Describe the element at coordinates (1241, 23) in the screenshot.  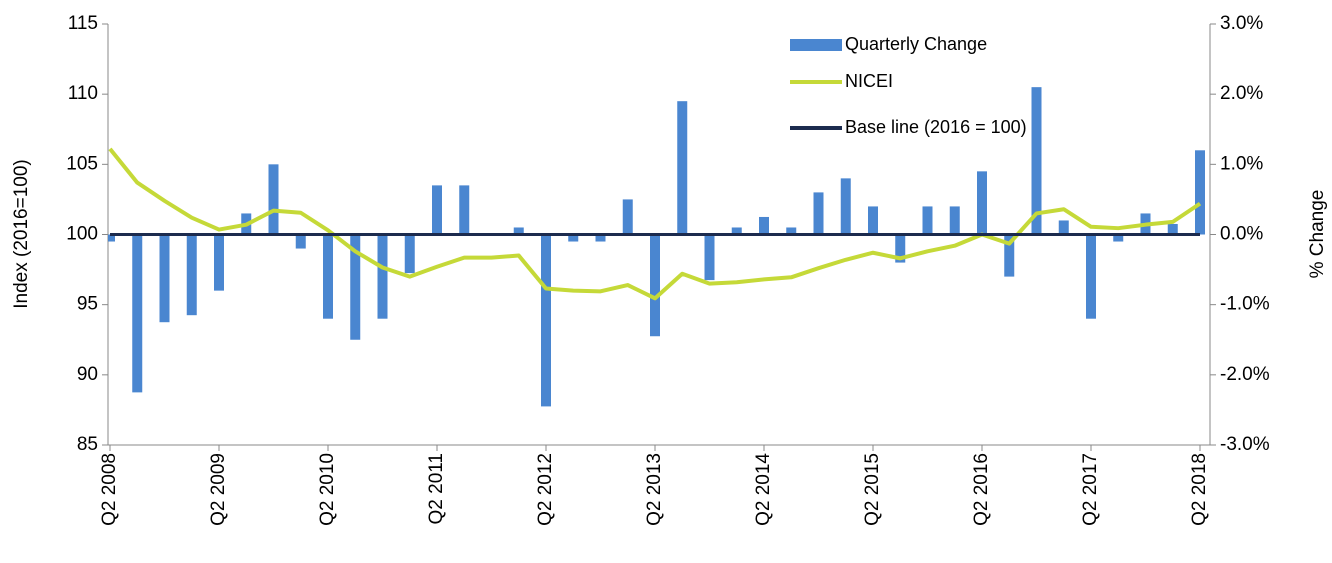
I see `y2-tick-label: 3.0%` at that location.